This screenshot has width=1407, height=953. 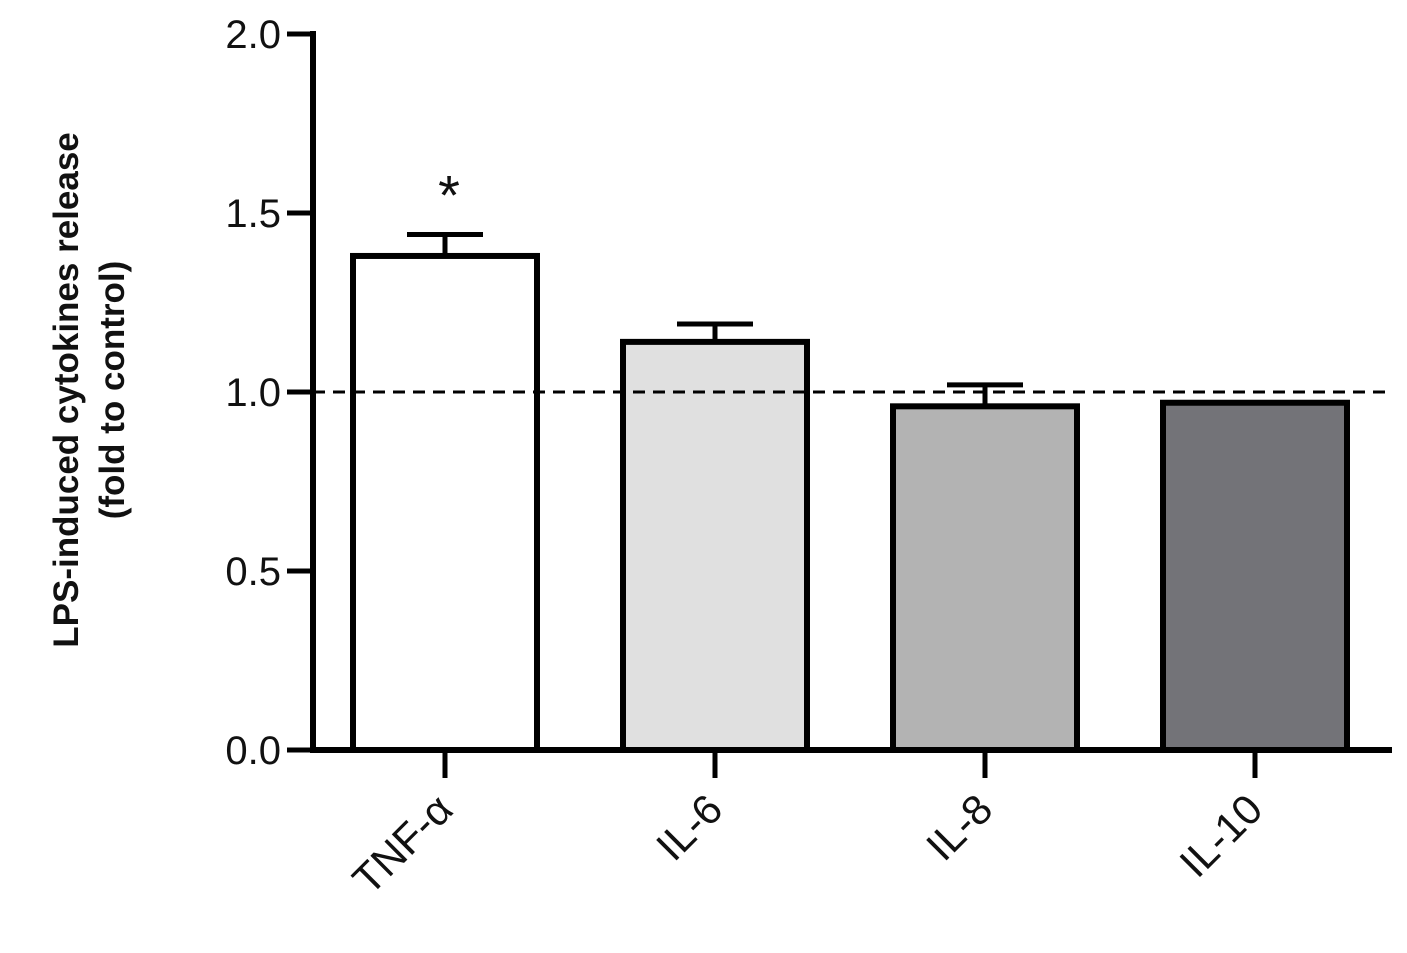 I want to click on y-tick-label-1: 0.5, so click(x=253, y=572).